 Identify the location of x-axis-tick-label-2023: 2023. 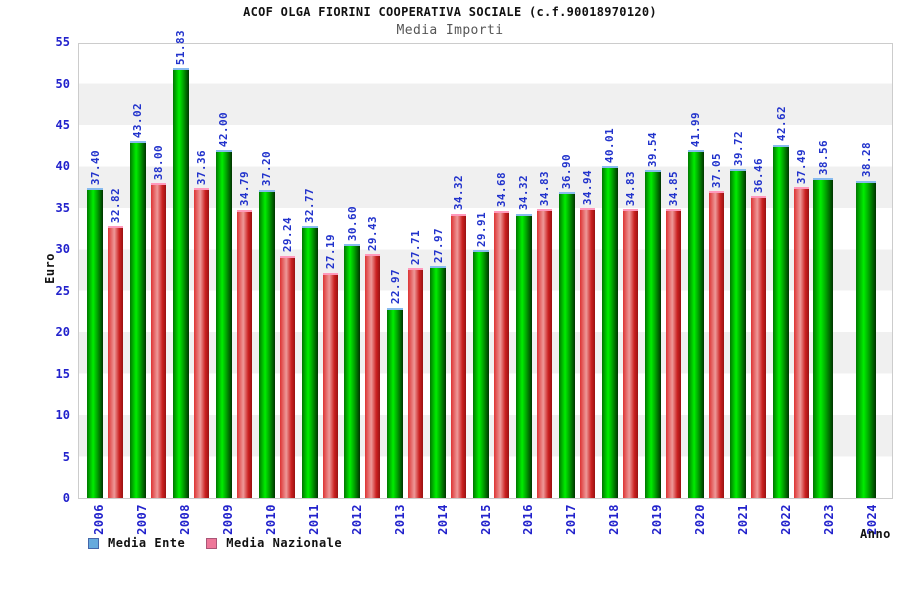
(828, 519).